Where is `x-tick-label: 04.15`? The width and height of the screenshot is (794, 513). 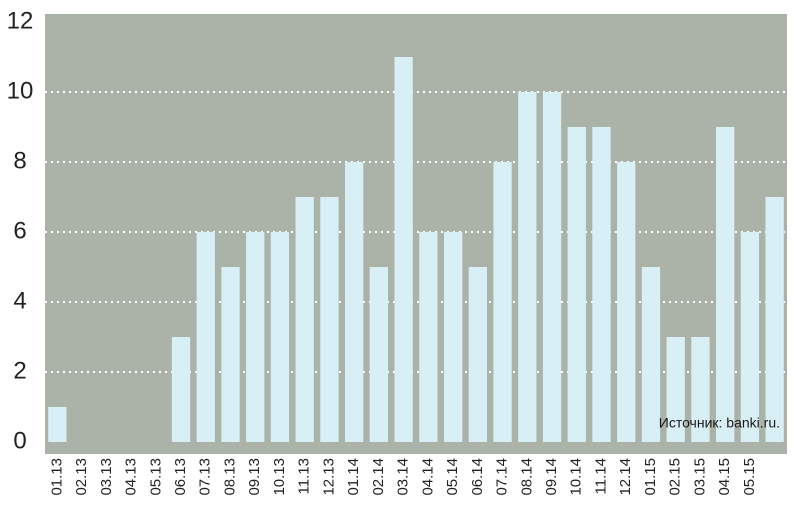 x-tick-label: 04.15 is located at coordinates (724, 477).